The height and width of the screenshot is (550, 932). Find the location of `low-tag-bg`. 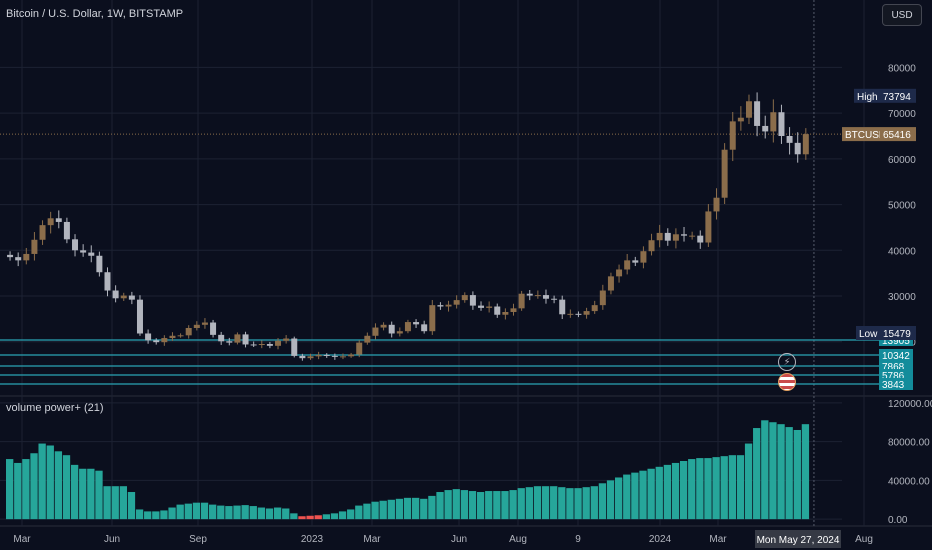

low-tag-bg is located at coordinates (868, 333).